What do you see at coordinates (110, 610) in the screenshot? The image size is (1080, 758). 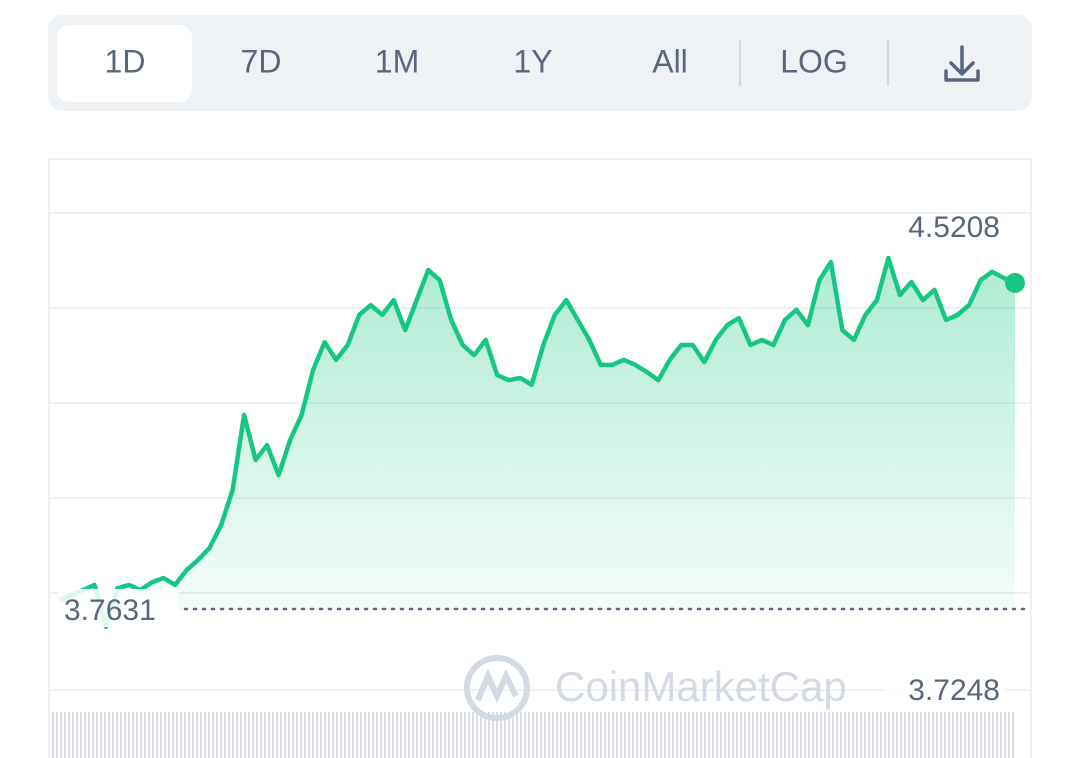 I see `reference-label: 3.7631` at bounding box center [110, 610].